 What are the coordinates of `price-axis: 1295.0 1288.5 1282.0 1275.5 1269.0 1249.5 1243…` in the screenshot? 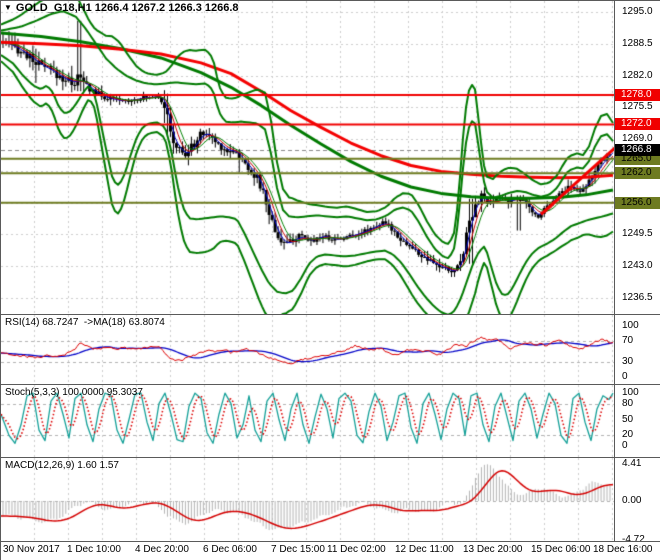 It's located at (637, 273).